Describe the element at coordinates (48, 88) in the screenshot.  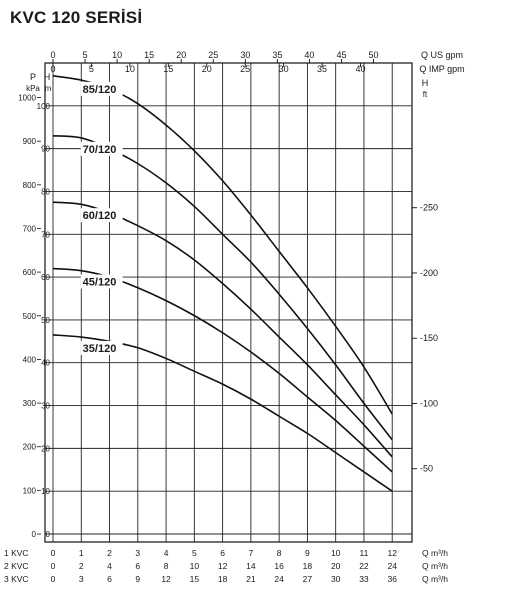
I see `h-m-axis-unit: m` at that location.